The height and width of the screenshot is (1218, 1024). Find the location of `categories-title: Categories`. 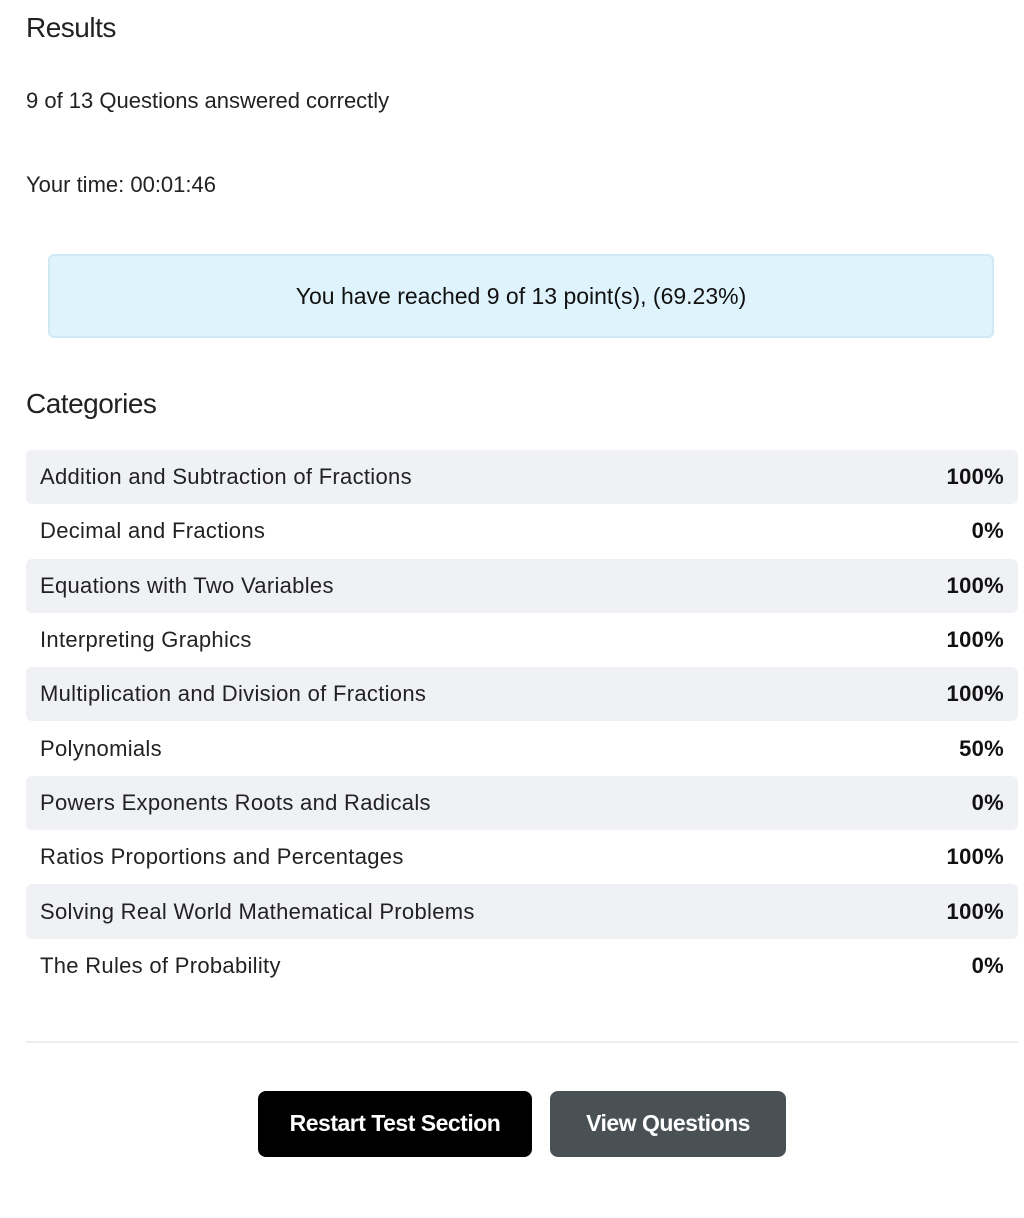

categories-title: Categories is located at coordinates (91, 403).